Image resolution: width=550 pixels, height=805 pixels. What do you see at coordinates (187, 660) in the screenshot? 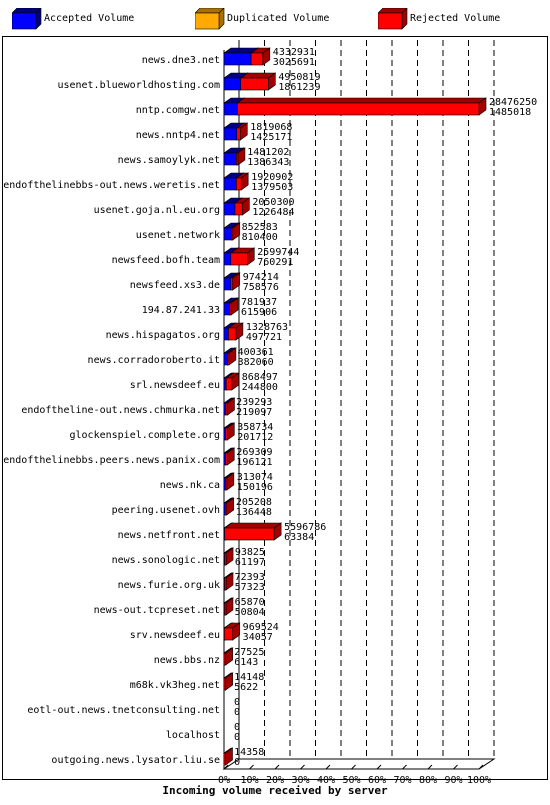
I see `category-label: news.bbs.nz` at bounding box center [187, 660].